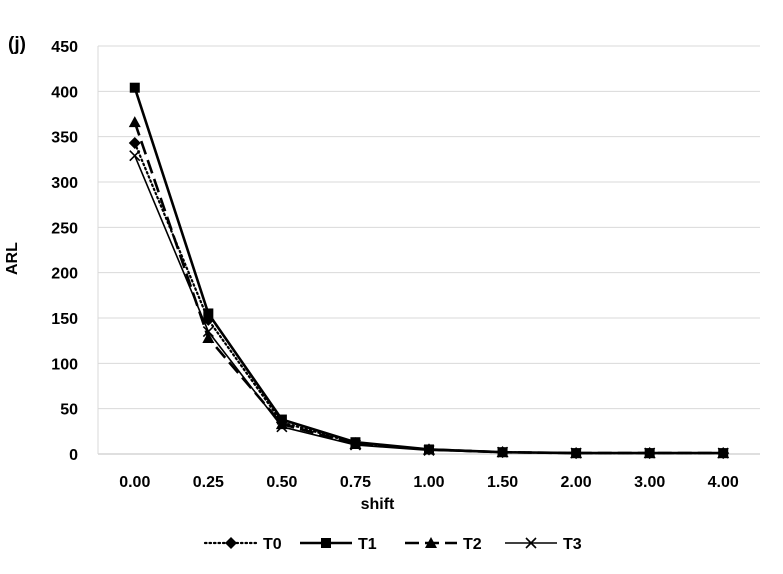 Image resolution: width=783 pixels, height=574 pixels. I want to click on y-tick-label: 450, so click(64, 47).